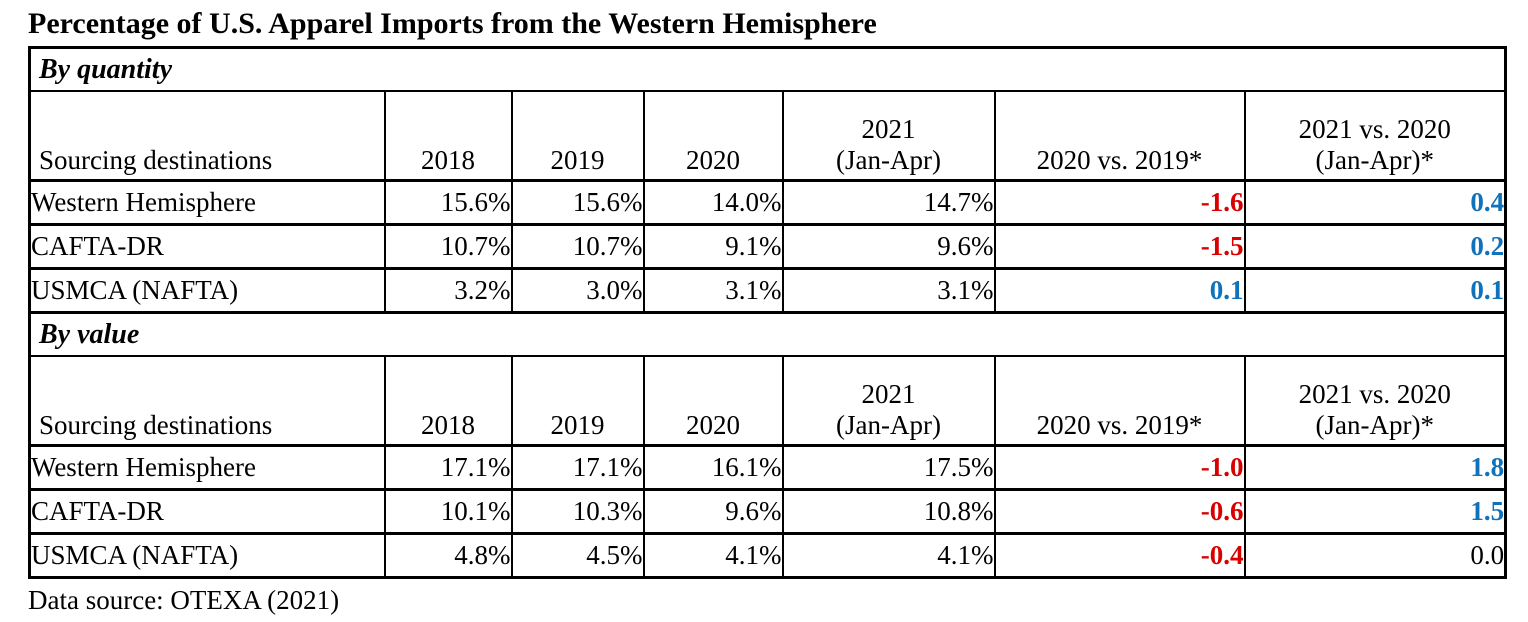  I want to click on value-2018: 17.1%, so click(447, 468).